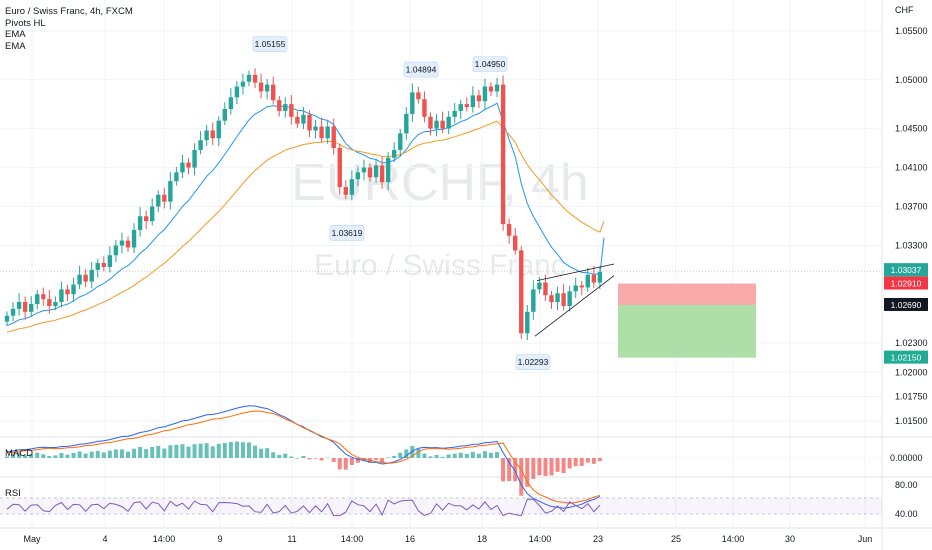 This screenshot has width=932, height=550. Describe the element at coordinates (911, 31) in the screenshot. I see `y-tick-label: 1.05500` at that location.